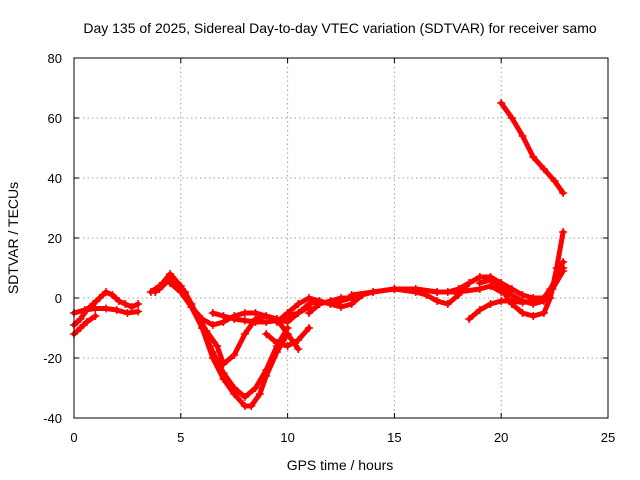  I want to click on y-tick-label: 60, so click(55, 118).